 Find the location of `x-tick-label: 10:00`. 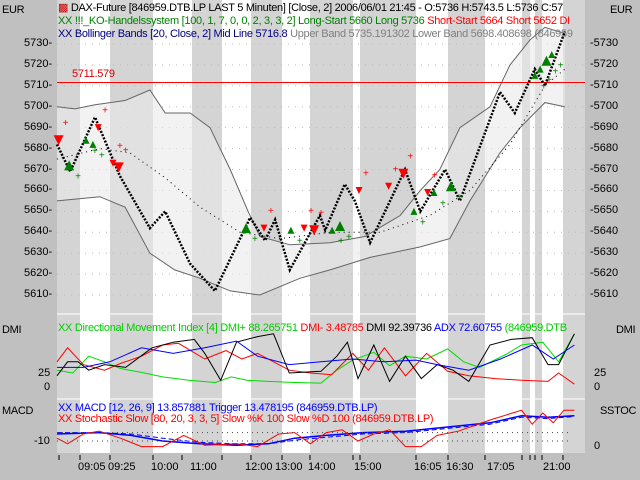

x-tick-label: 10:00 is located at coordinates (165, 467).